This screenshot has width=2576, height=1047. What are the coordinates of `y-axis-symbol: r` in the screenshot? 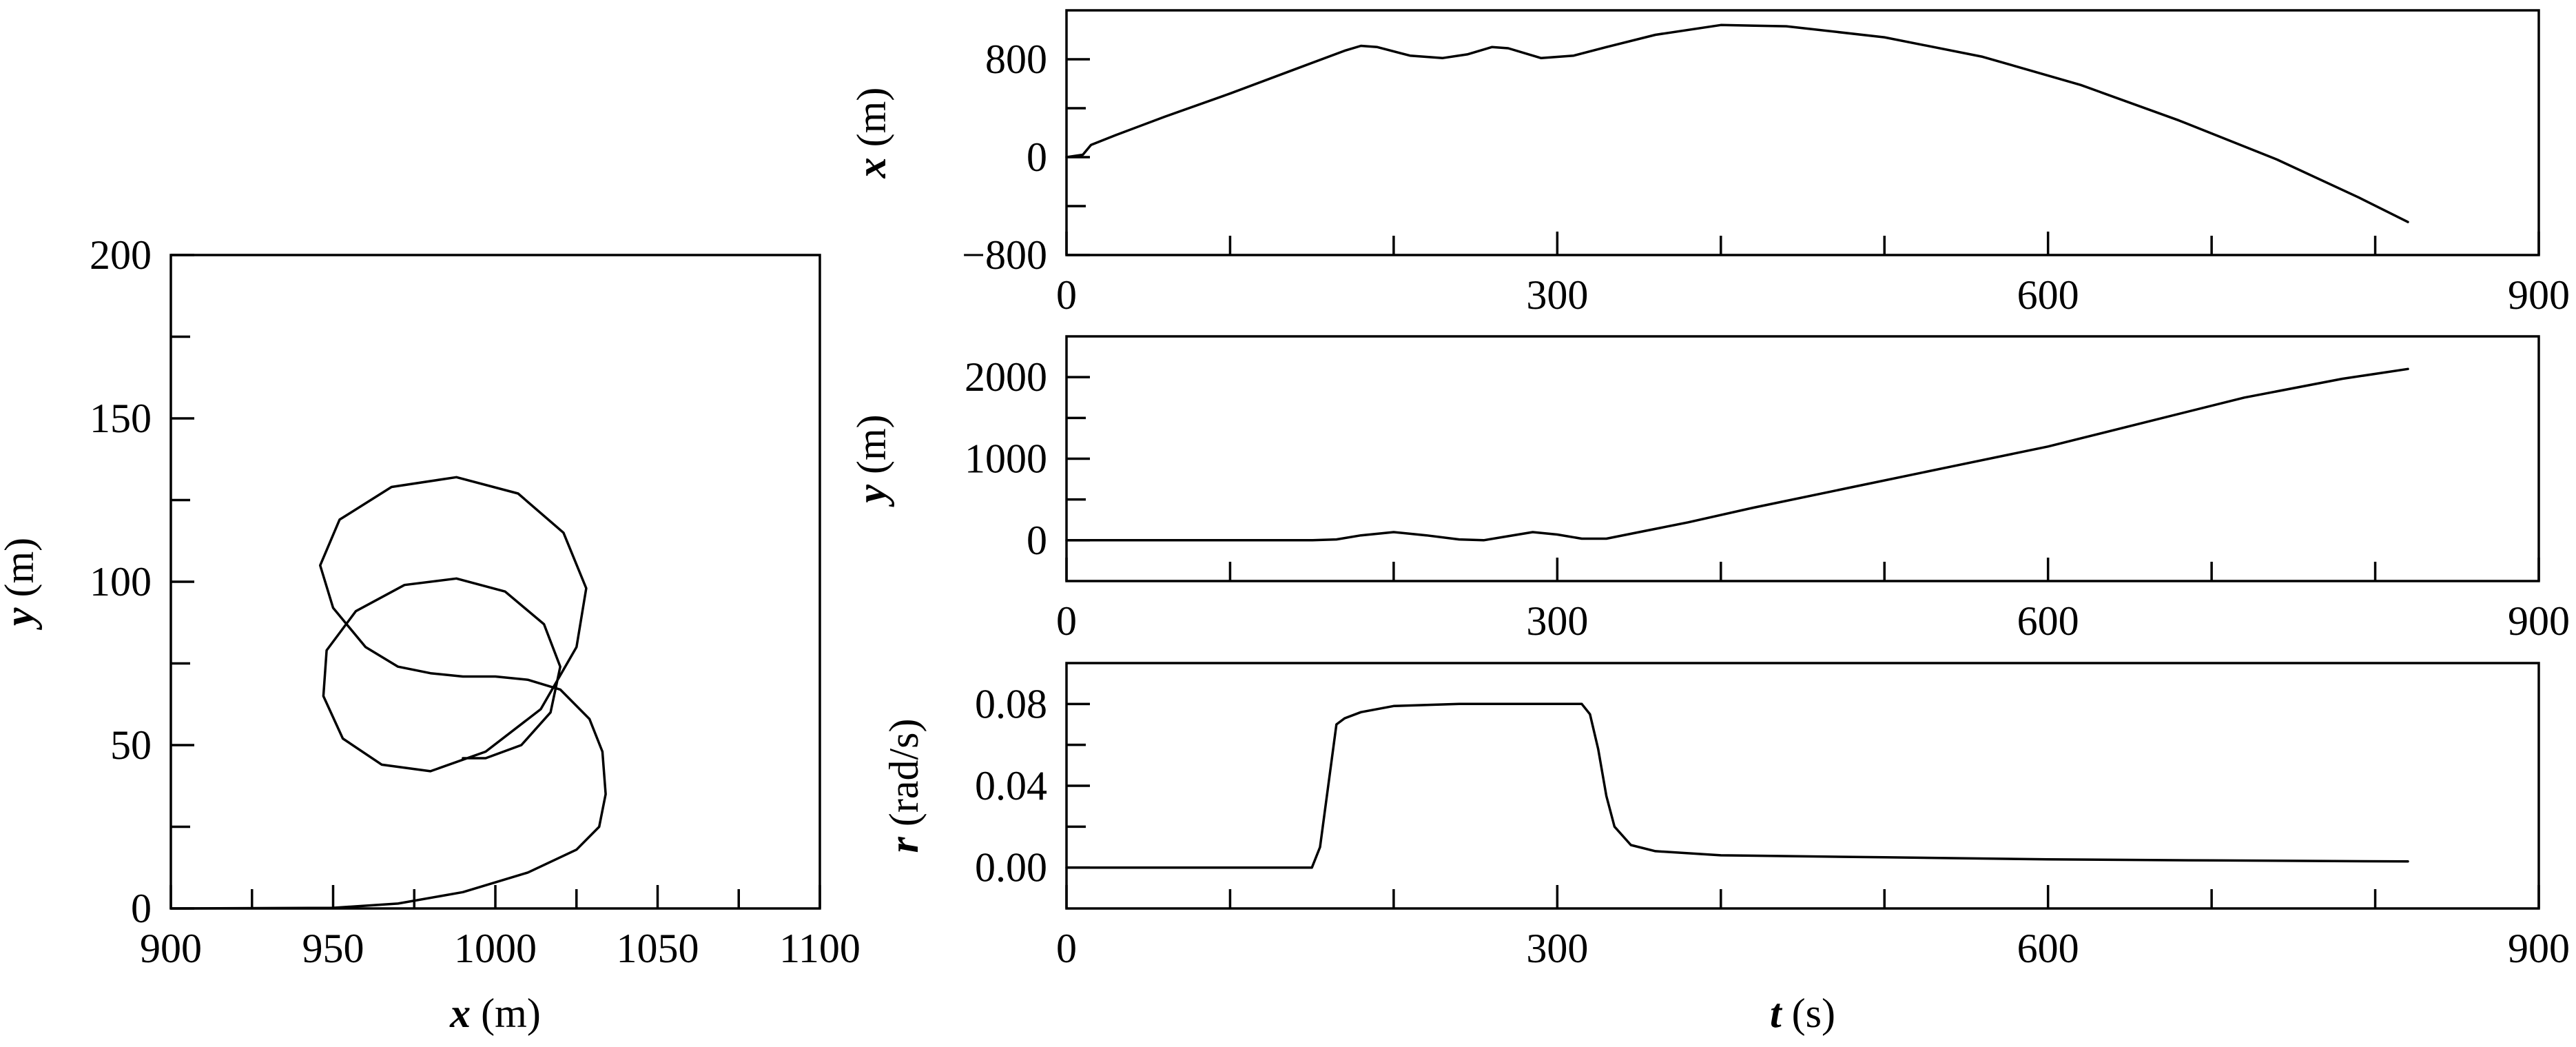 It's located at (904, 844).